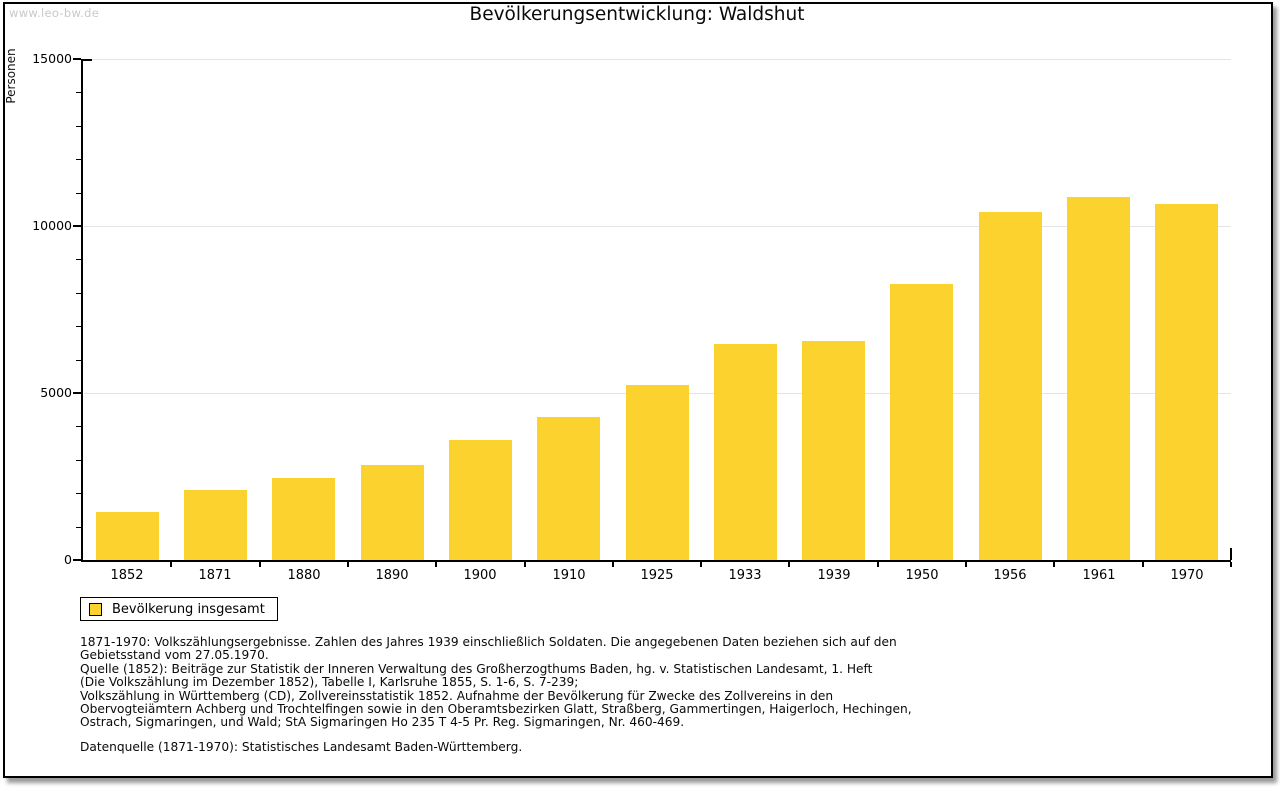 This screenshot has width=1280, height=791. I want to click on x-label-1871: 1871, so click(215, 575).